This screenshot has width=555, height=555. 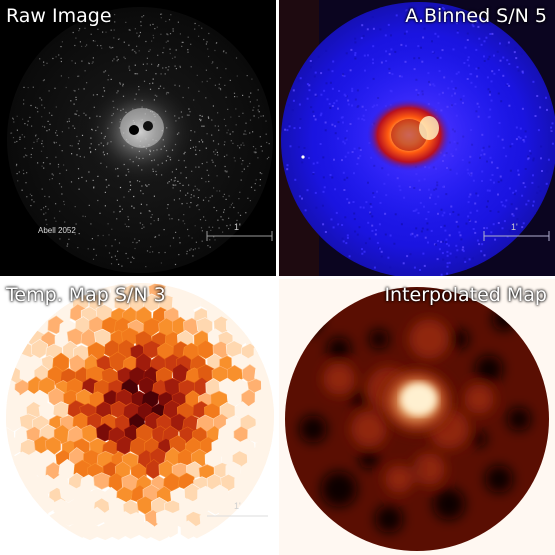 What do you see at coordinates (59, 16) in the screenshot?
I see `panel-title: Raw Image` at bounding box center [59, 16].